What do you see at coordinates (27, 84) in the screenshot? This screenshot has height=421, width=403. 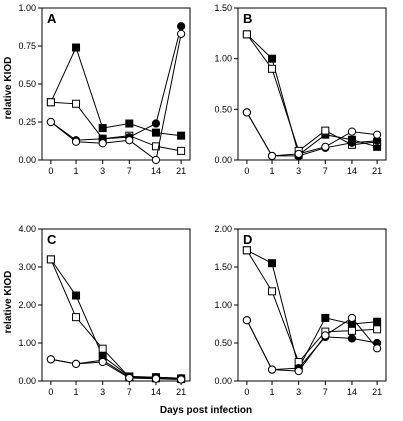 I see `y-tick-label-a: 0.50` at bounding box center [27, 84].